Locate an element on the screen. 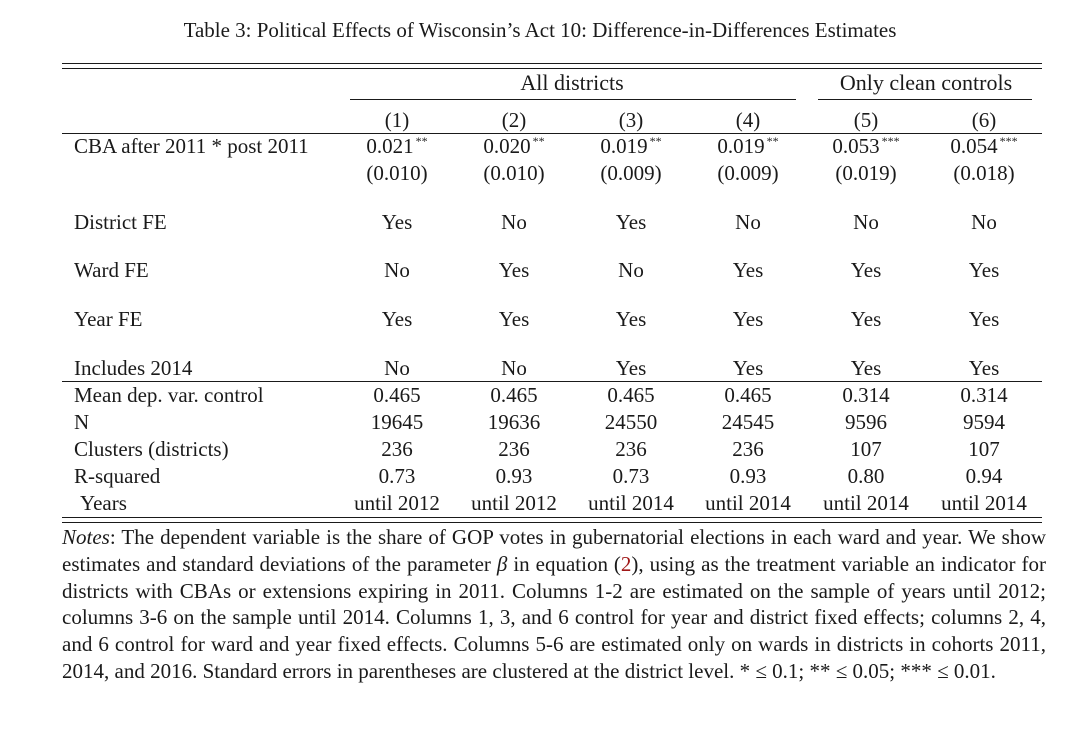 The height and width of the screenshot is (736, 1080). column-number: (2) is located at coordinates (514, 120).